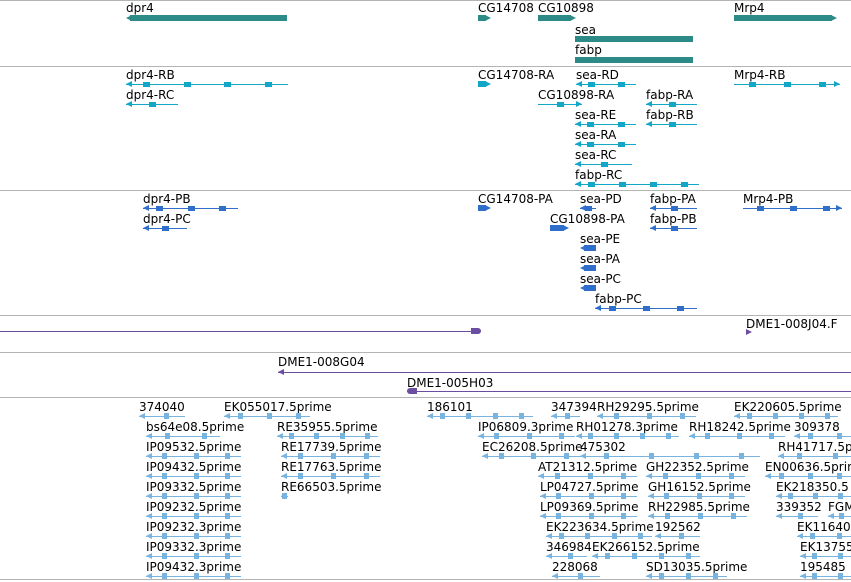 This screenshot has height=582, width=851. Describe the element at coordinates (194, 547) in the screenshot. I see `ests-feature-label: IP09332.3prime` at that location.